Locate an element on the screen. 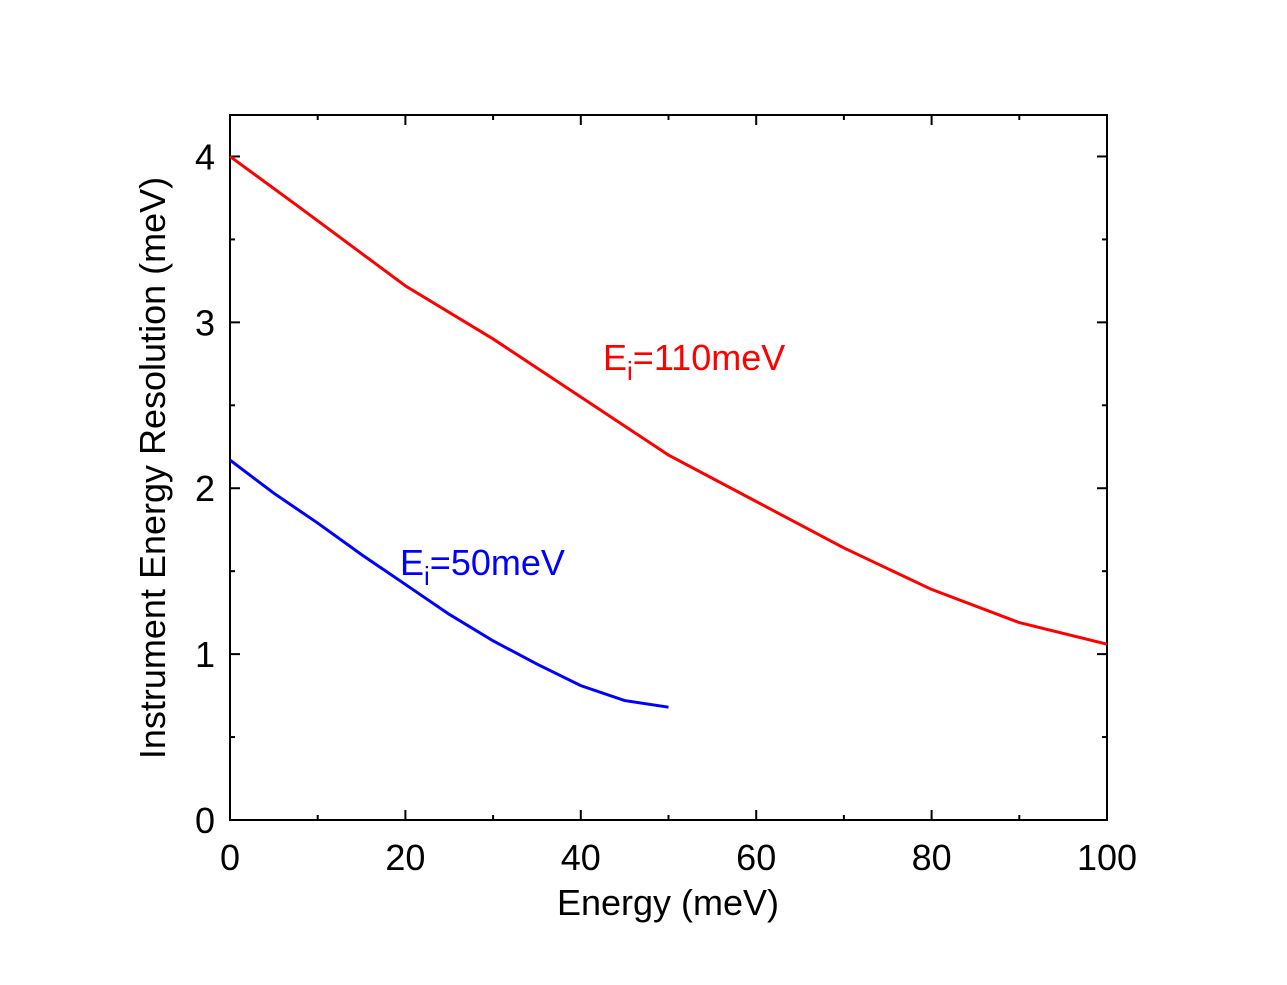 This screenshot has width=1287, height=985. x-tick-label: 20 is located at coordinates (405, 857).